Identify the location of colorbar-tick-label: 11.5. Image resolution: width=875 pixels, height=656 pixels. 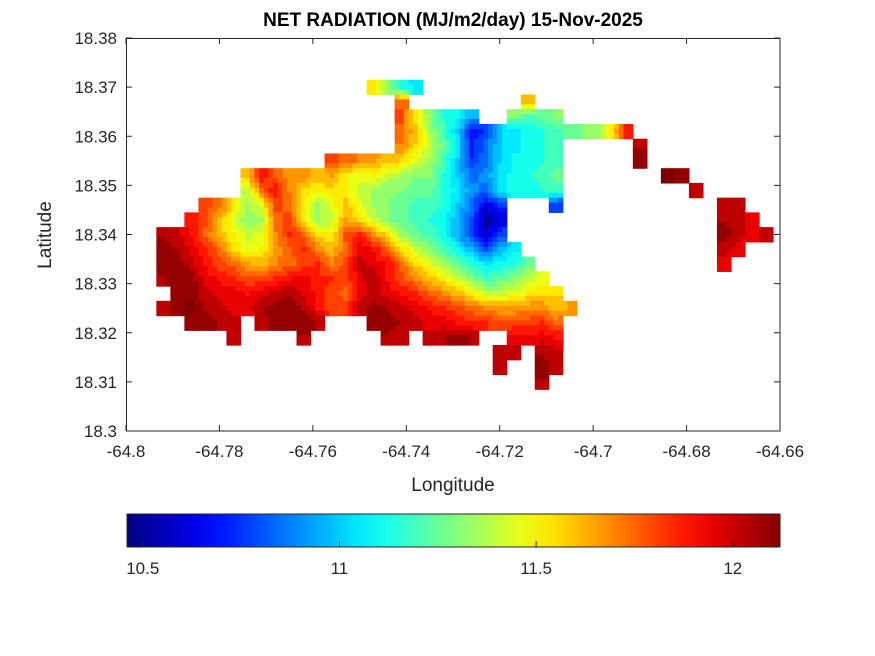
(536, 568).